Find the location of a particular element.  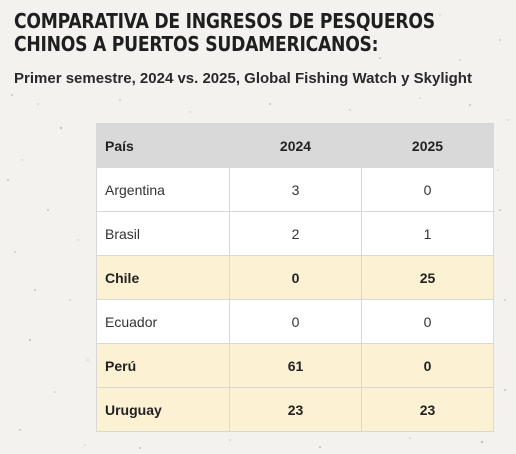

cell-2025: 1 is located at coordinates (427, 233).